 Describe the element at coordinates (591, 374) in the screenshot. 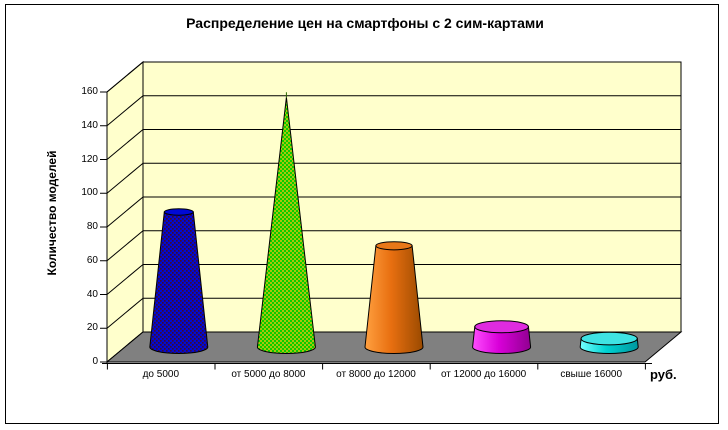

I see `x-axis-category-label: свыше 16000` at that location.